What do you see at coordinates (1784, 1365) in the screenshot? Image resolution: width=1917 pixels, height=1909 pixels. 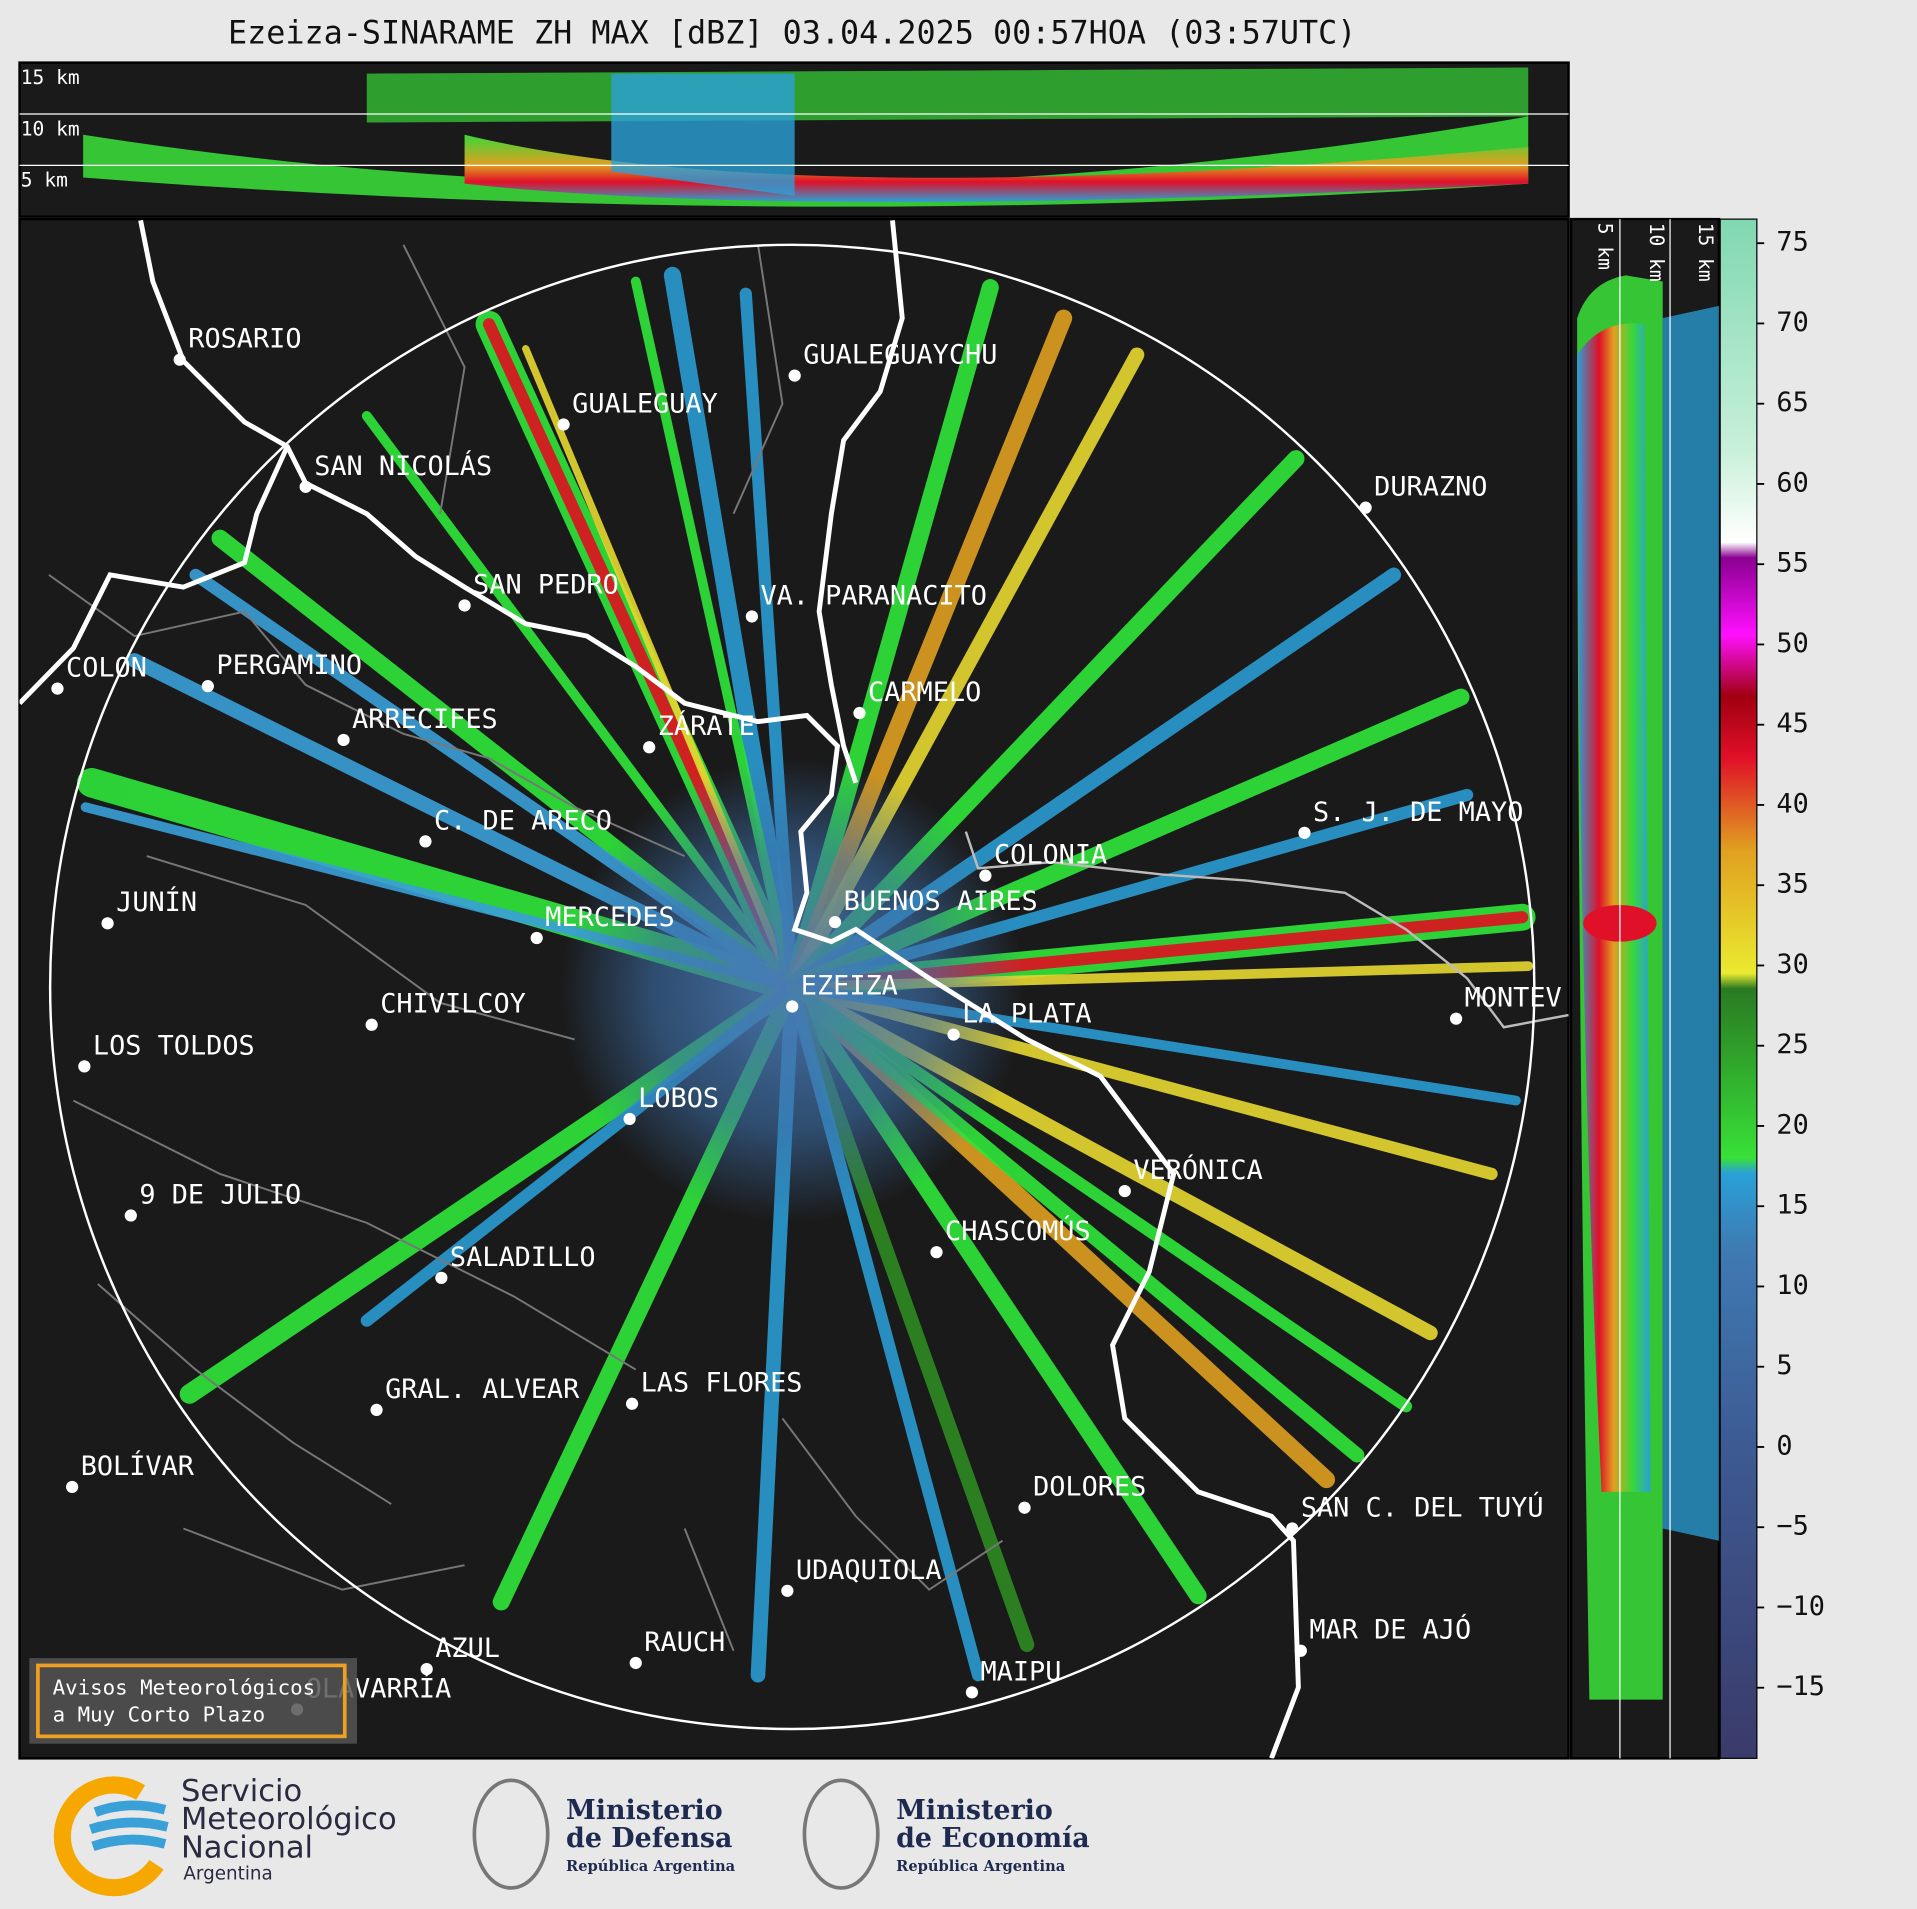 I see `colorbar-tick-label: 5` at bounding box center [1784, 1365].